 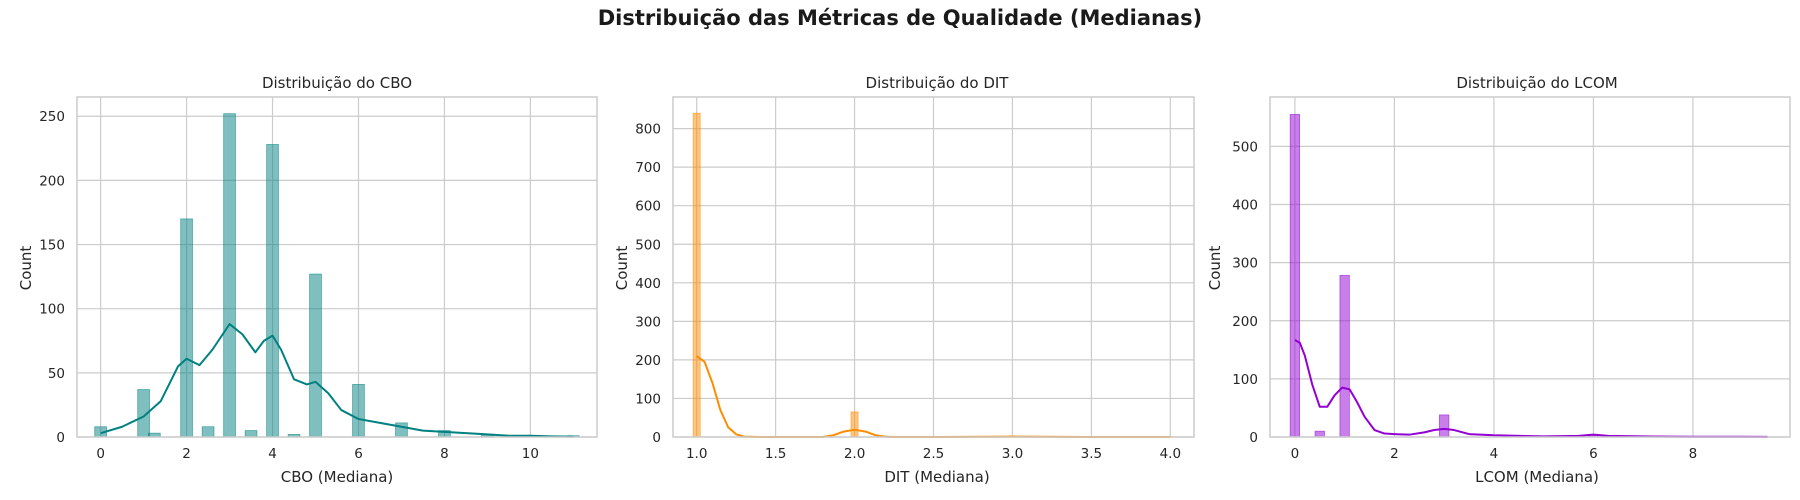 I want to click on x-tick-label: 4.0, so click(x=1170, y=454).